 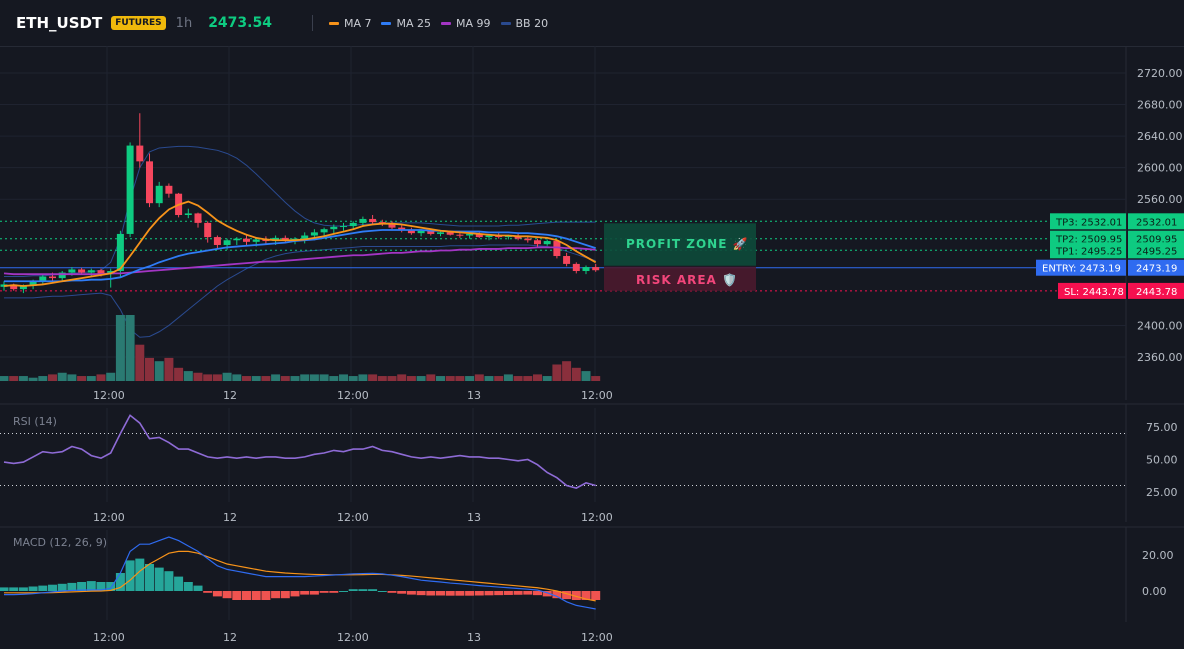 I want to click on tp1-tag-label: TP1: 2495.25, so click(x=1088, y=251).